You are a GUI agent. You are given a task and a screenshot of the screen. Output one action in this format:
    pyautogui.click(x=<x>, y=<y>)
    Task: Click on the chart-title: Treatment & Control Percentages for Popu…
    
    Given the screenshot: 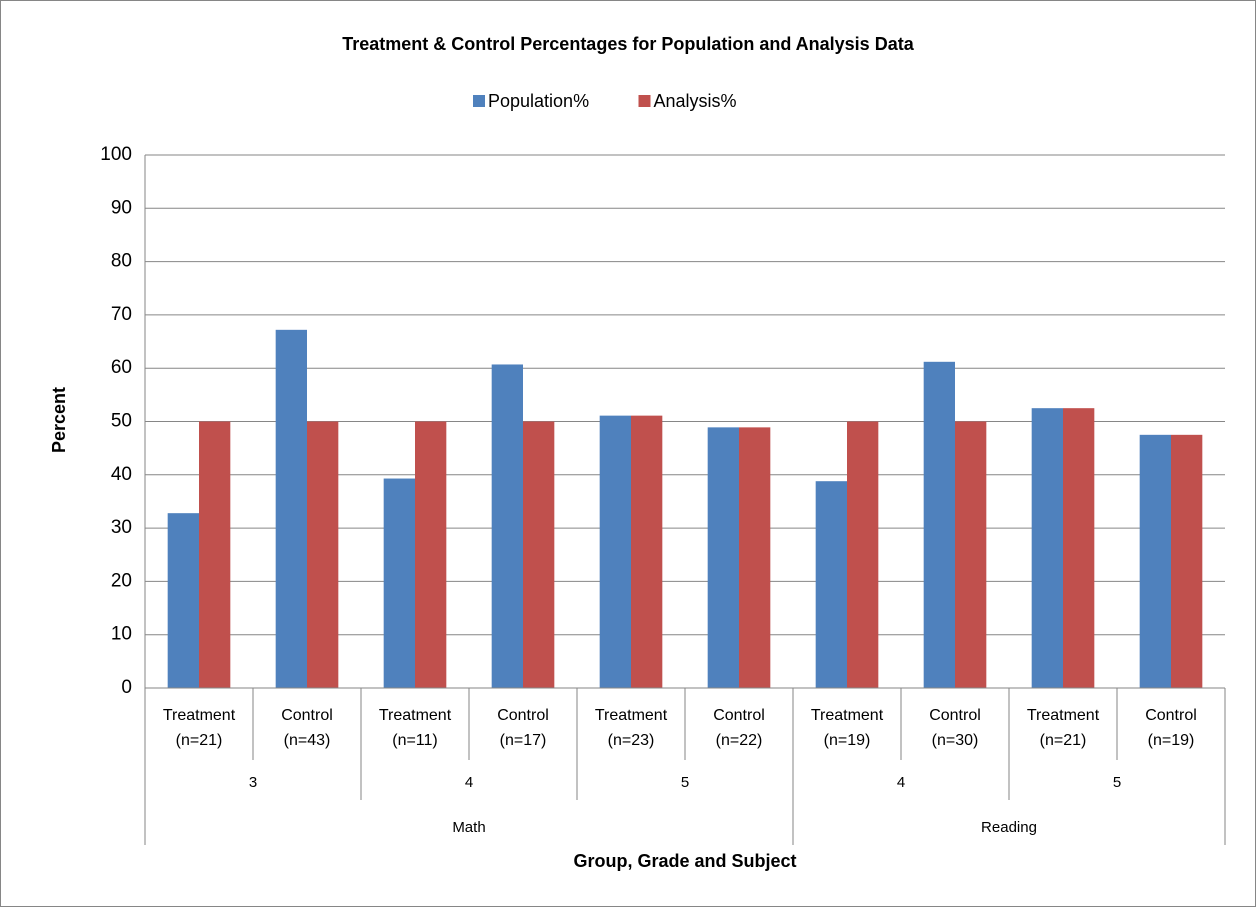 What is the action you would take?
    pyautogui.click(x=628, y=44)
    